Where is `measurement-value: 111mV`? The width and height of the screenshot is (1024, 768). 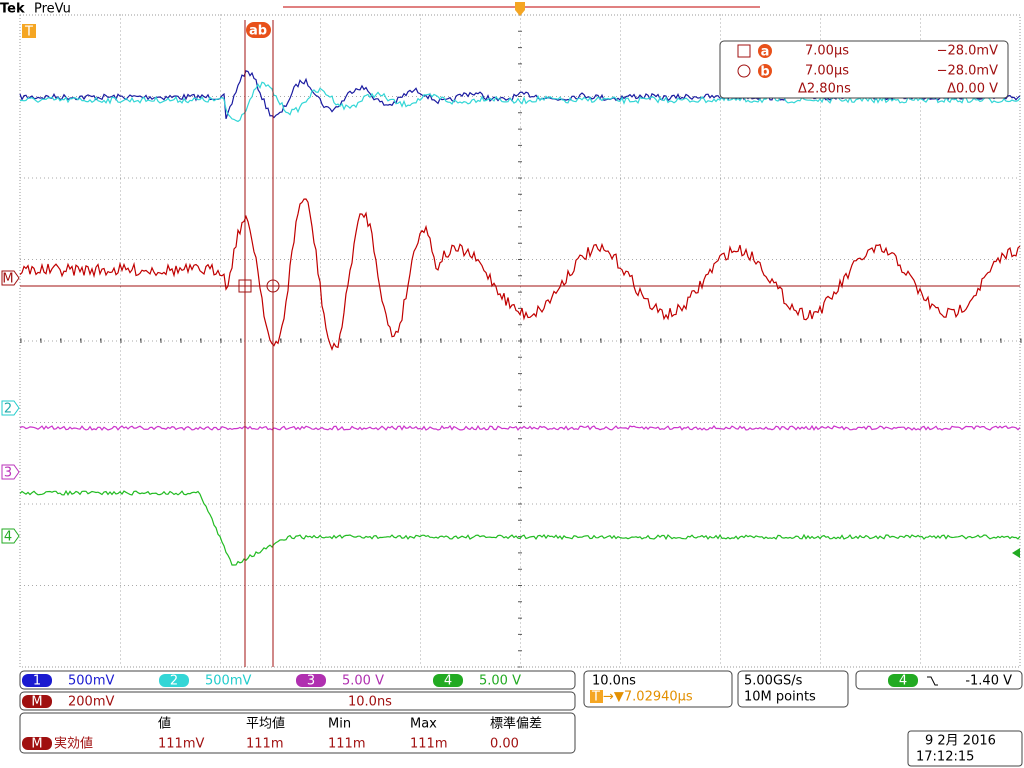
measurement-value: 111mV is located at coordinates (181, 744).